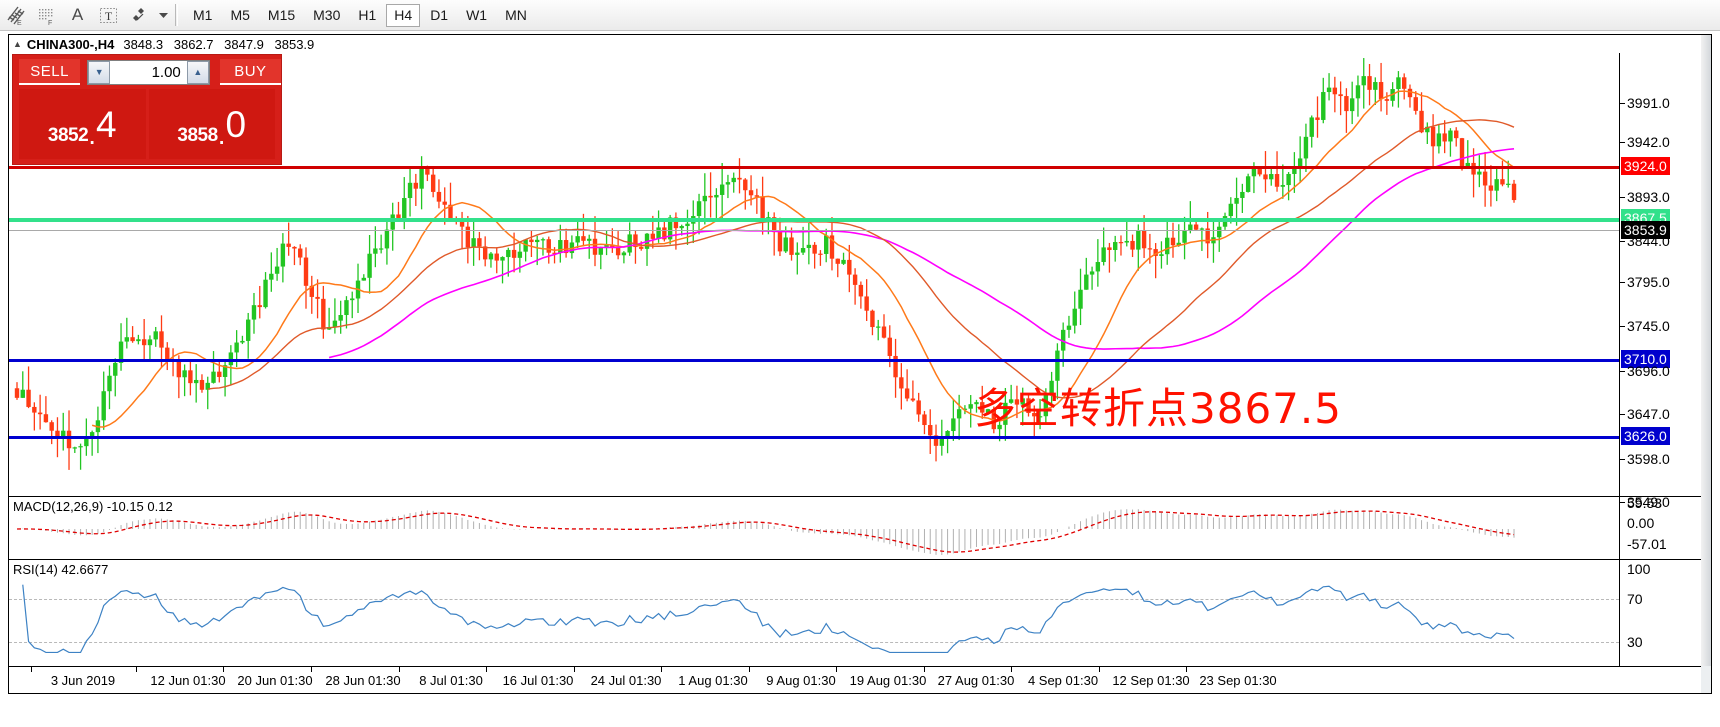 The image size is (1720, 727). I want to click on buy-button: BUY, so click(250, 72).